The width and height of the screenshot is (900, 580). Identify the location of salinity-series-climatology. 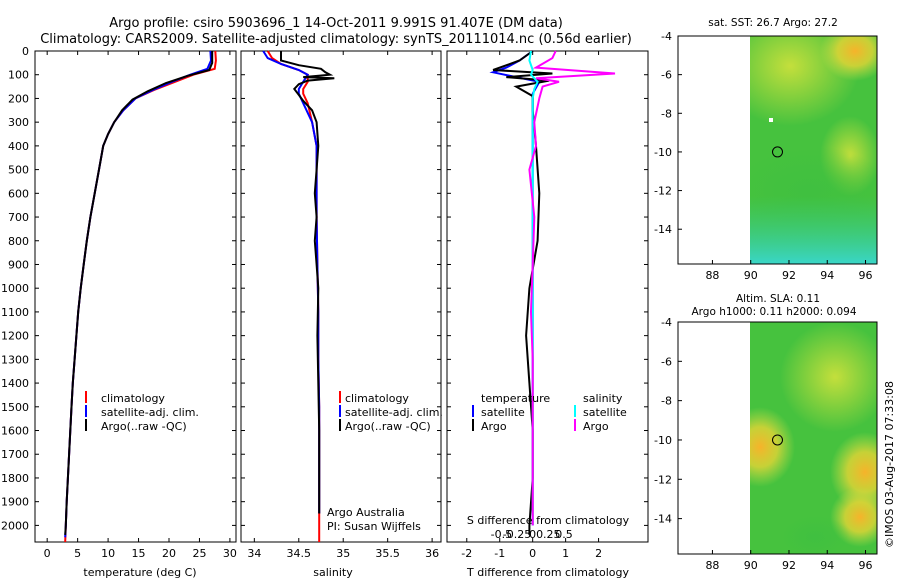
(293, 296).